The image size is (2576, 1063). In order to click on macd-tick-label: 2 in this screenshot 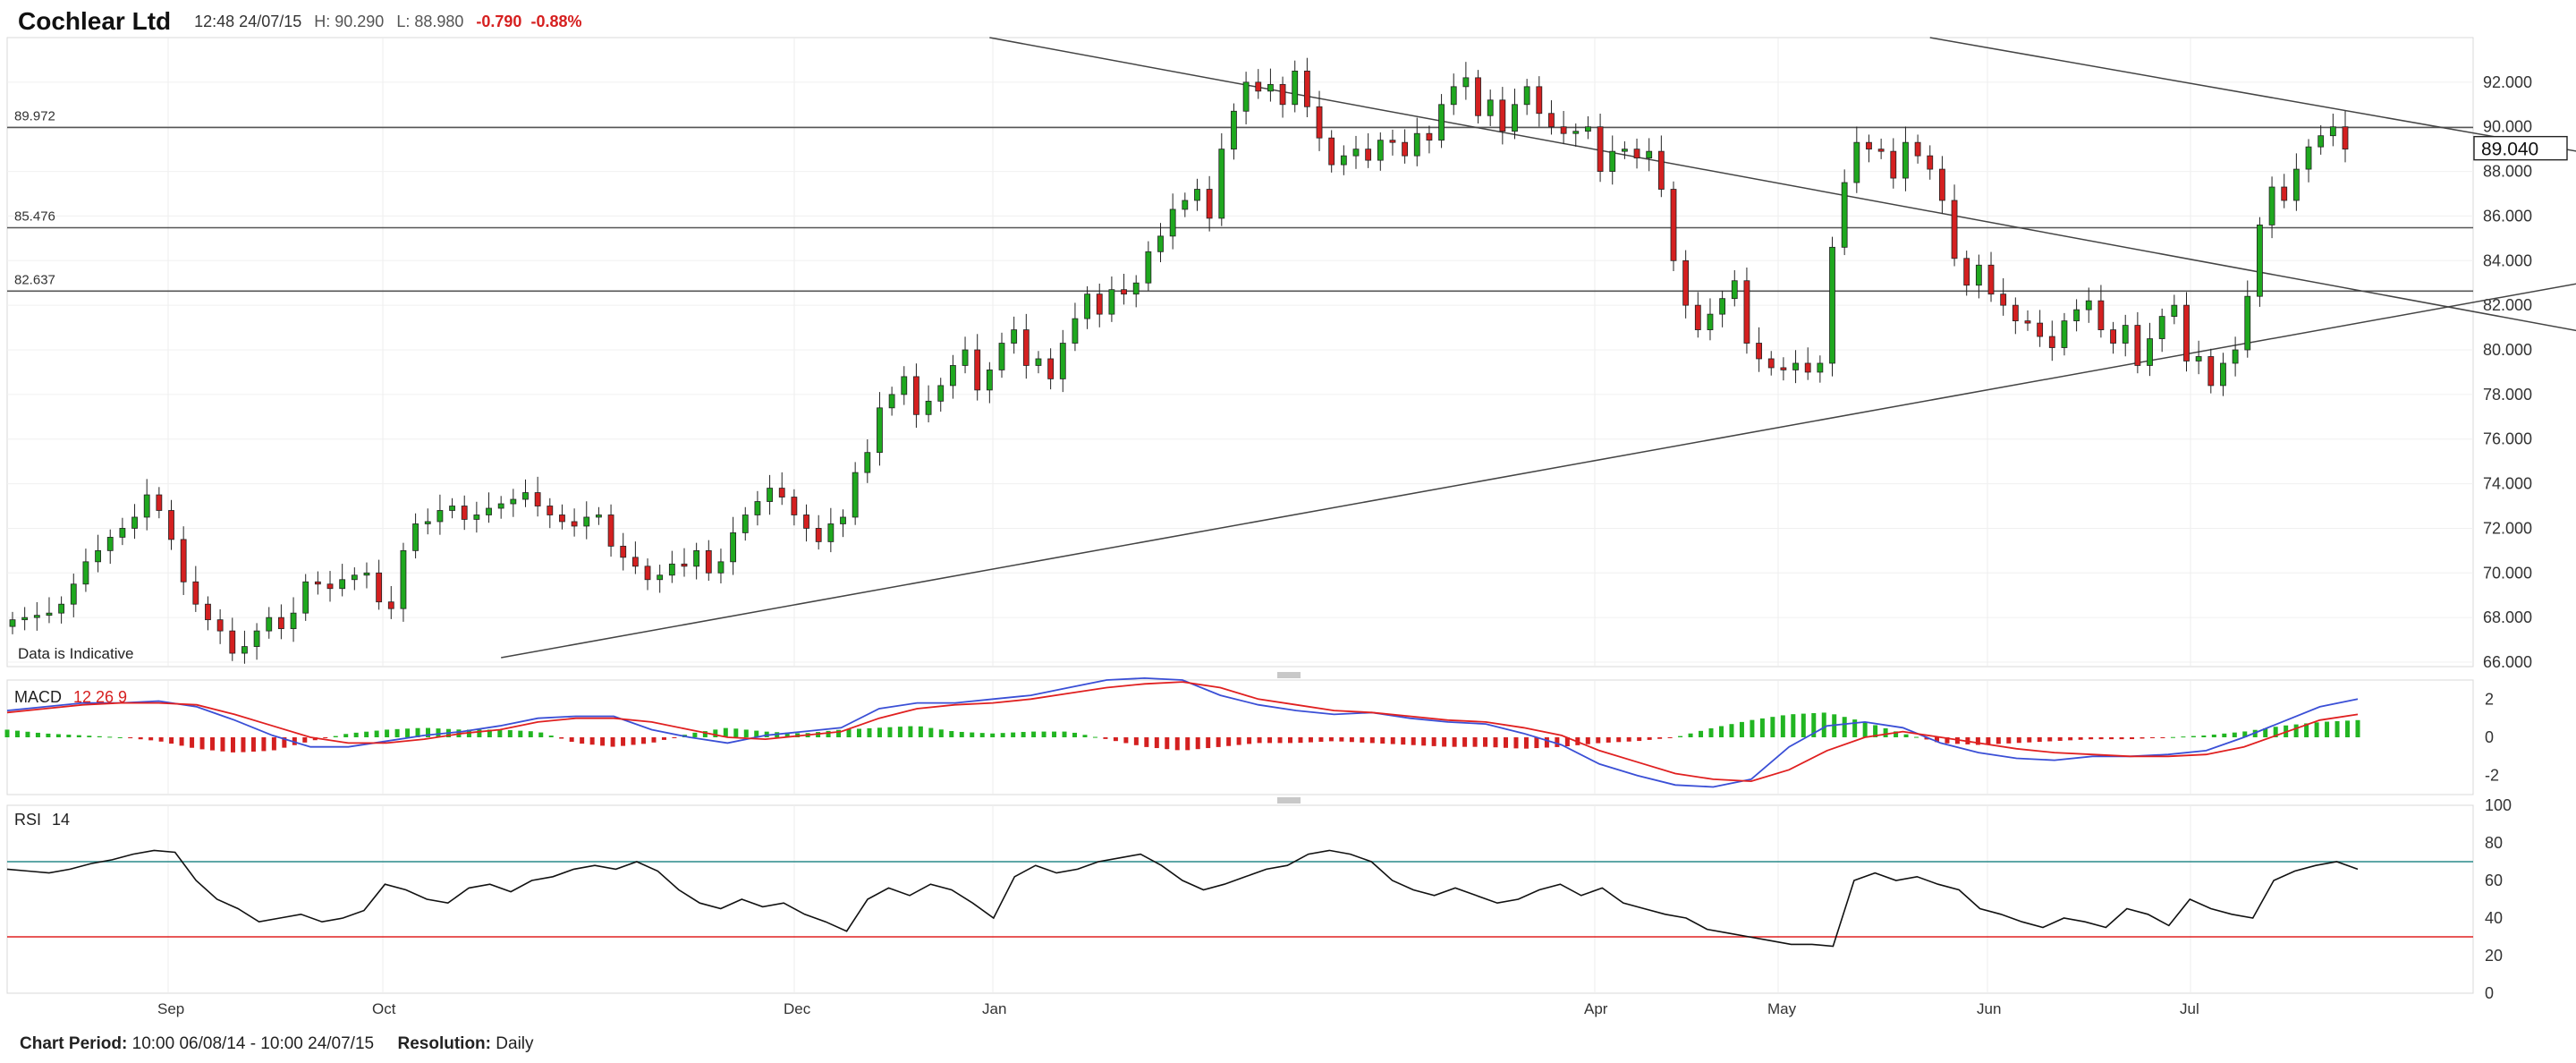, I will do `click(2489, 699)`.